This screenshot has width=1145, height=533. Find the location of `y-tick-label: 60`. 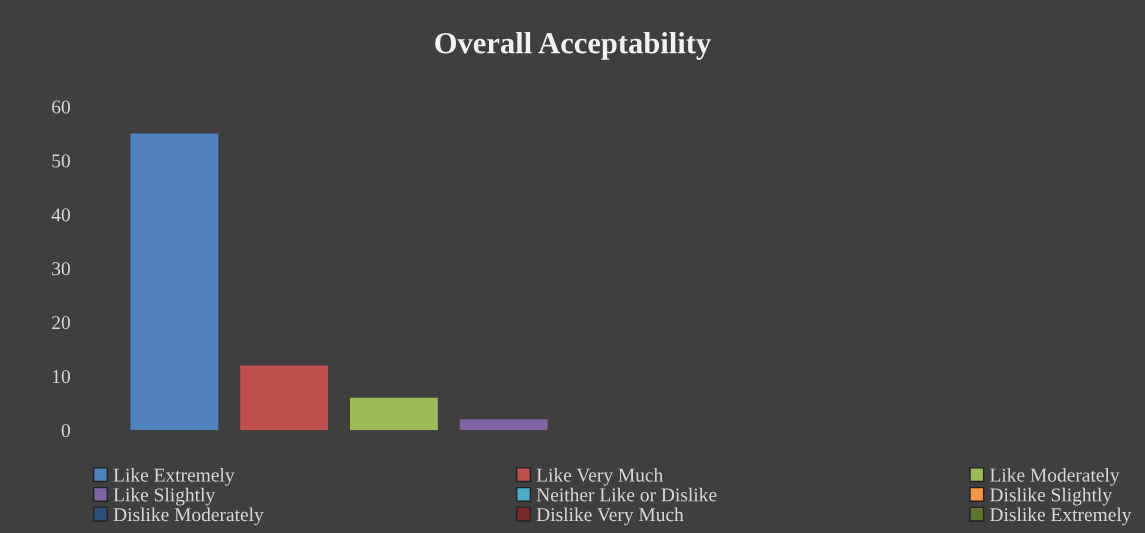

y-tick-label: 60 is located at coordinates (61, 107).